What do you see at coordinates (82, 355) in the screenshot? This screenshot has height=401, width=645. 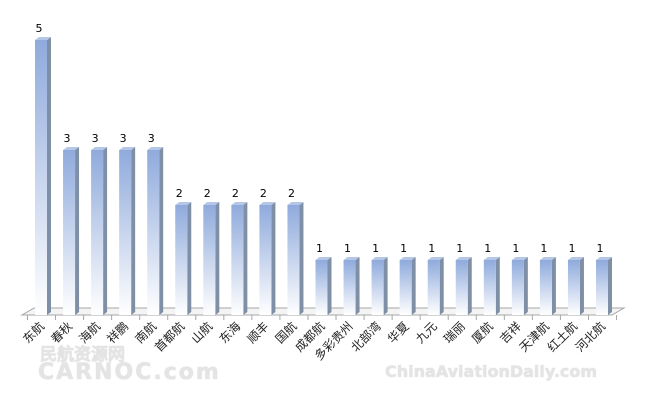 I see `watermark-carnoc-cn: 民航资源网` at bounding box center [82, 355].